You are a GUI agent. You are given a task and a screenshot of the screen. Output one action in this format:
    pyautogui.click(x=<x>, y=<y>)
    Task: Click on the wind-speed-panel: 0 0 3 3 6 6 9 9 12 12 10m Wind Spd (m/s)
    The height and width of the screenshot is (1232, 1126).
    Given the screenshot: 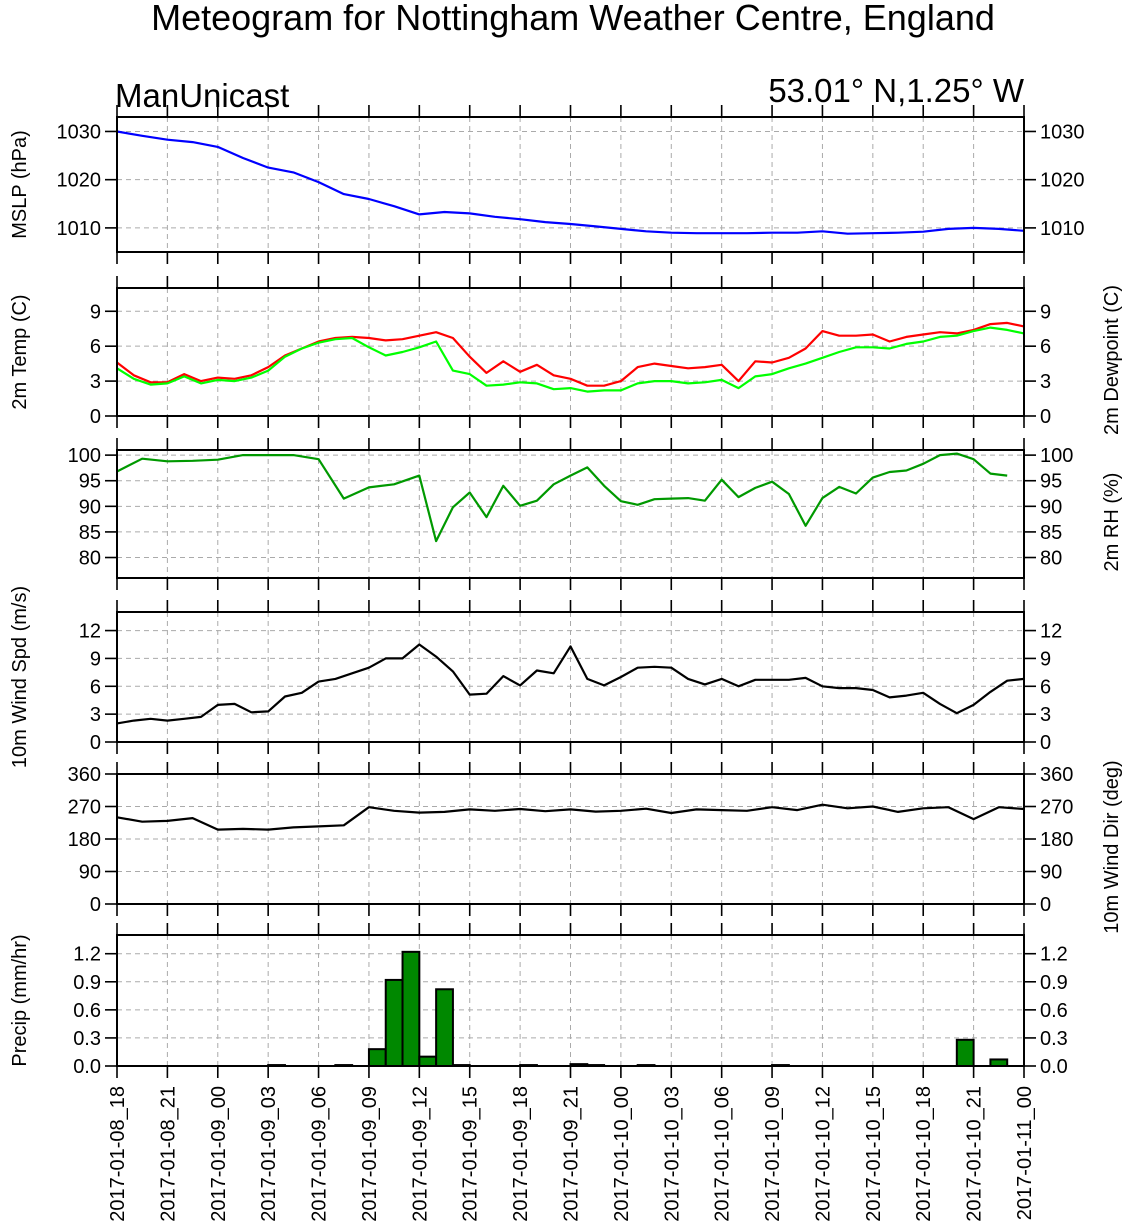 What is the action you would take?
    pyautogui.click(x=535, y=677)
    